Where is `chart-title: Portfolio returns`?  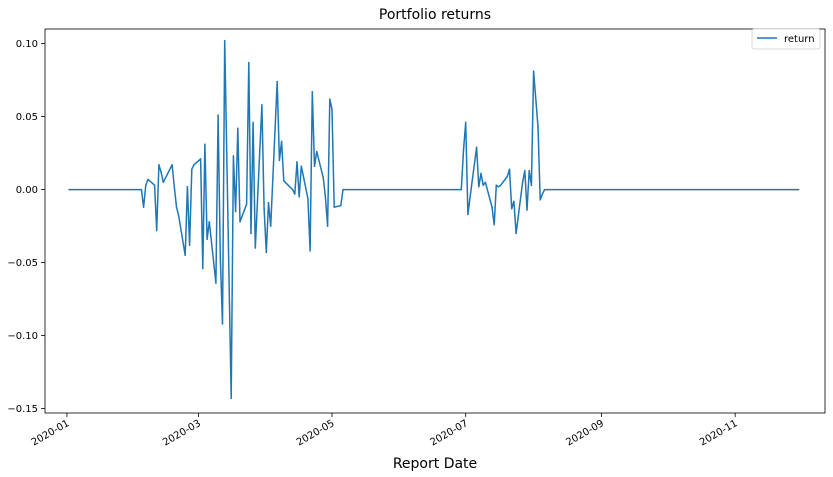 chart-title: Portfolio returns is located at coordinates (435, 15).